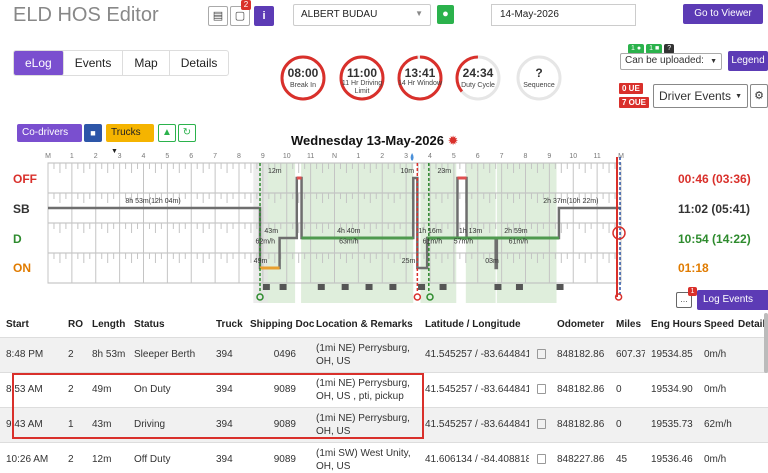  I want to click on col-eng-hours: Eng Hours, so click(673, 325).